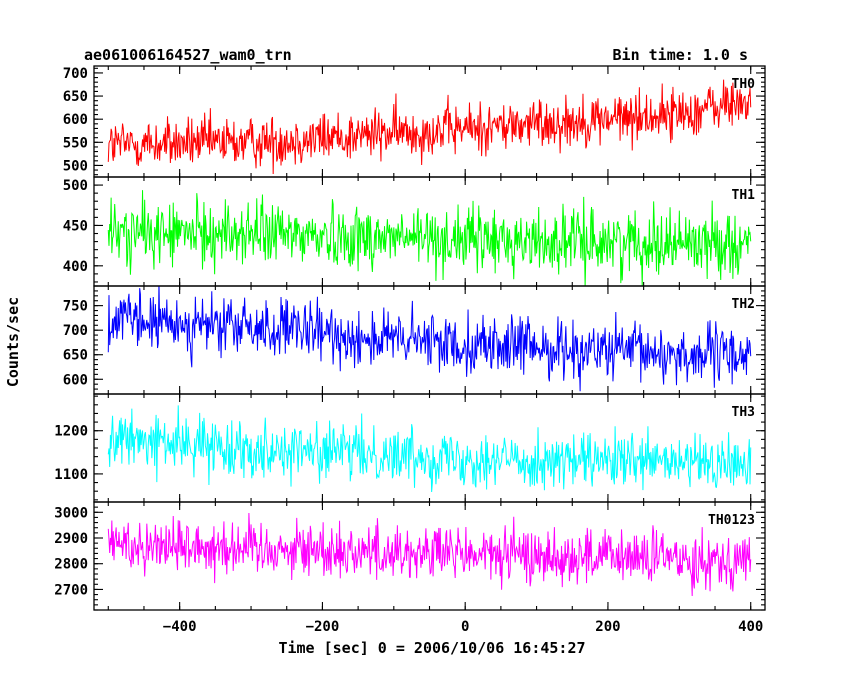 This screenshot has height=680, width=850. What do you see at coordinates (323, 627) in the screenshot?
I see `x-tick-label: −200` at bounding box center [323, 627].